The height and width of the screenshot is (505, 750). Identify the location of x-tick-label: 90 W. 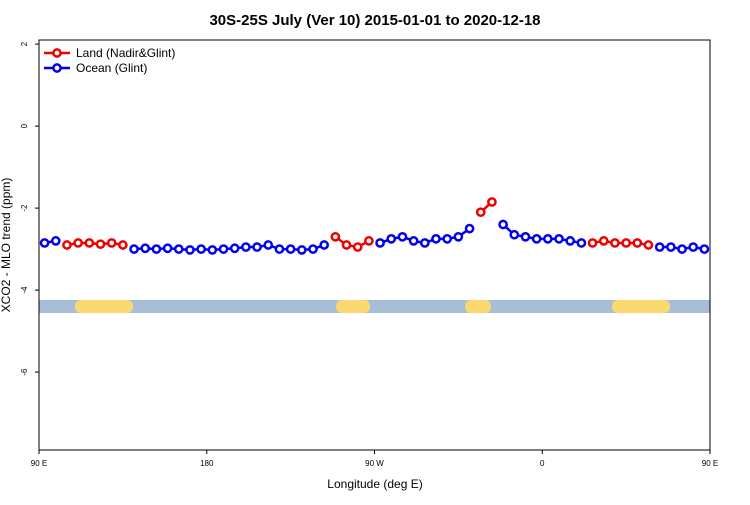
(374, 463).